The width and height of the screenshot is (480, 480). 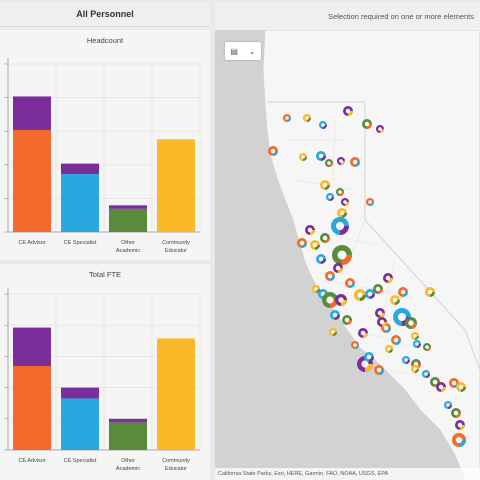 I want to click on state-border, so click(x=422, y=236).